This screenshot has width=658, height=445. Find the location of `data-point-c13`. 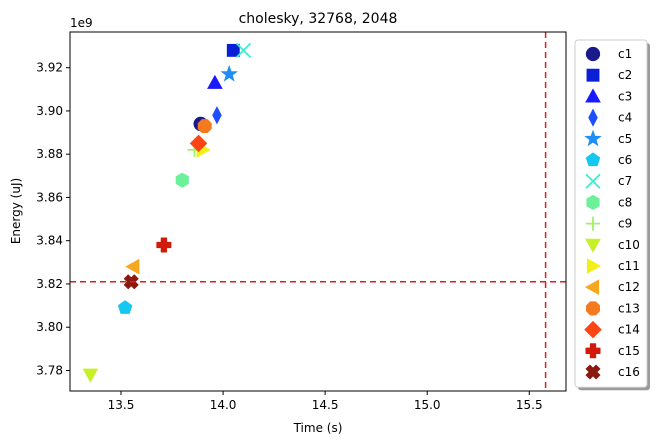

data-point-c13 is located at coordinates (204, 126).